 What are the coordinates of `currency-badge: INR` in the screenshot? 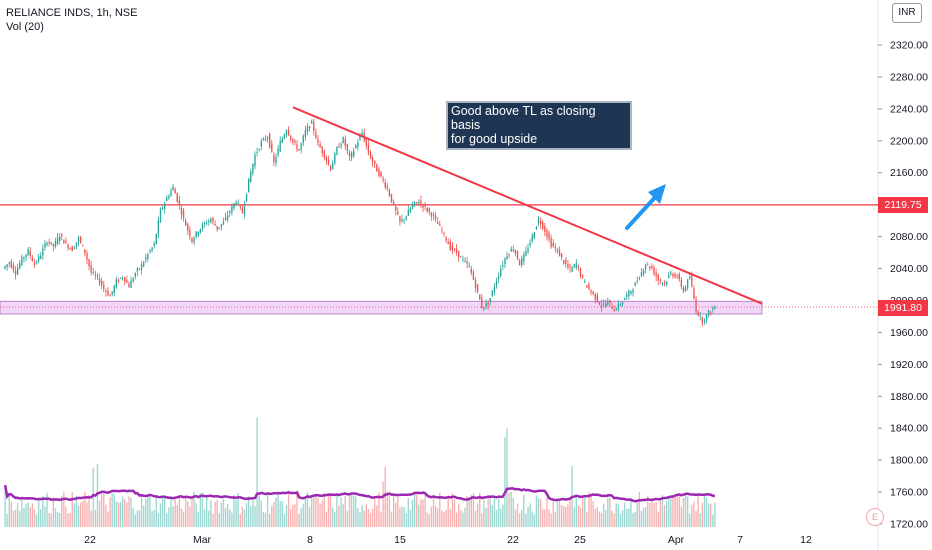 It's located at (907, 13).